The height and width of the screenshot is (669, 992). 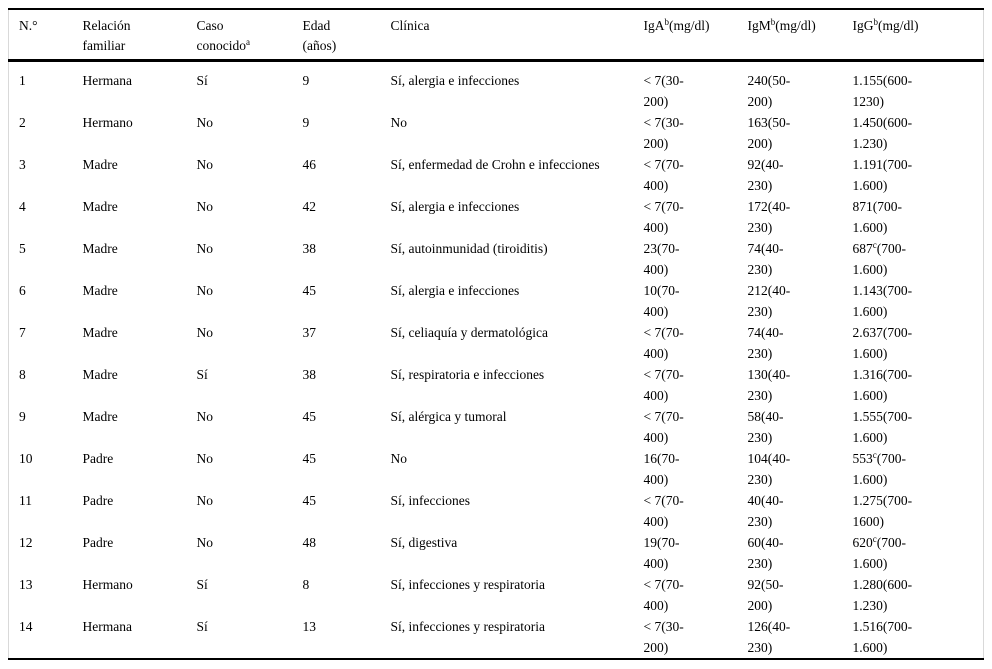 I want to click on column-header-edad: Edad (años), so click(x=346, y=35).